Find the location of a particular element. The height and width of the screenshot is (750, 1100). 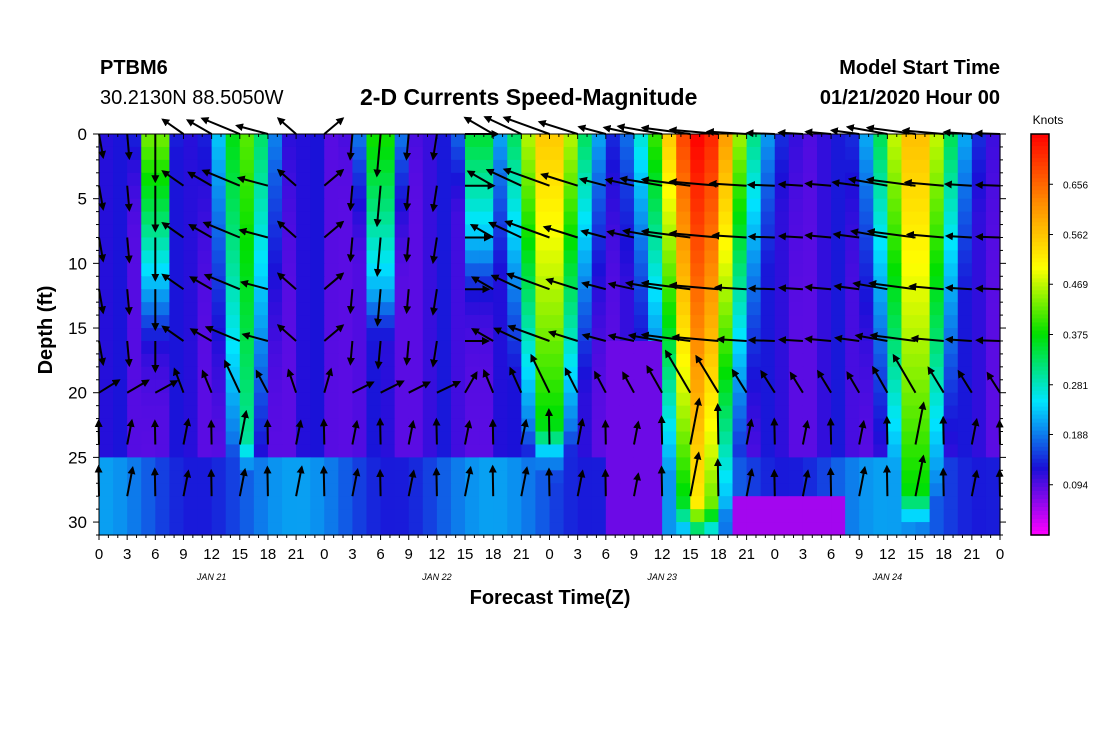

x-tick-label: 9 is located at coordinates (183, 554).